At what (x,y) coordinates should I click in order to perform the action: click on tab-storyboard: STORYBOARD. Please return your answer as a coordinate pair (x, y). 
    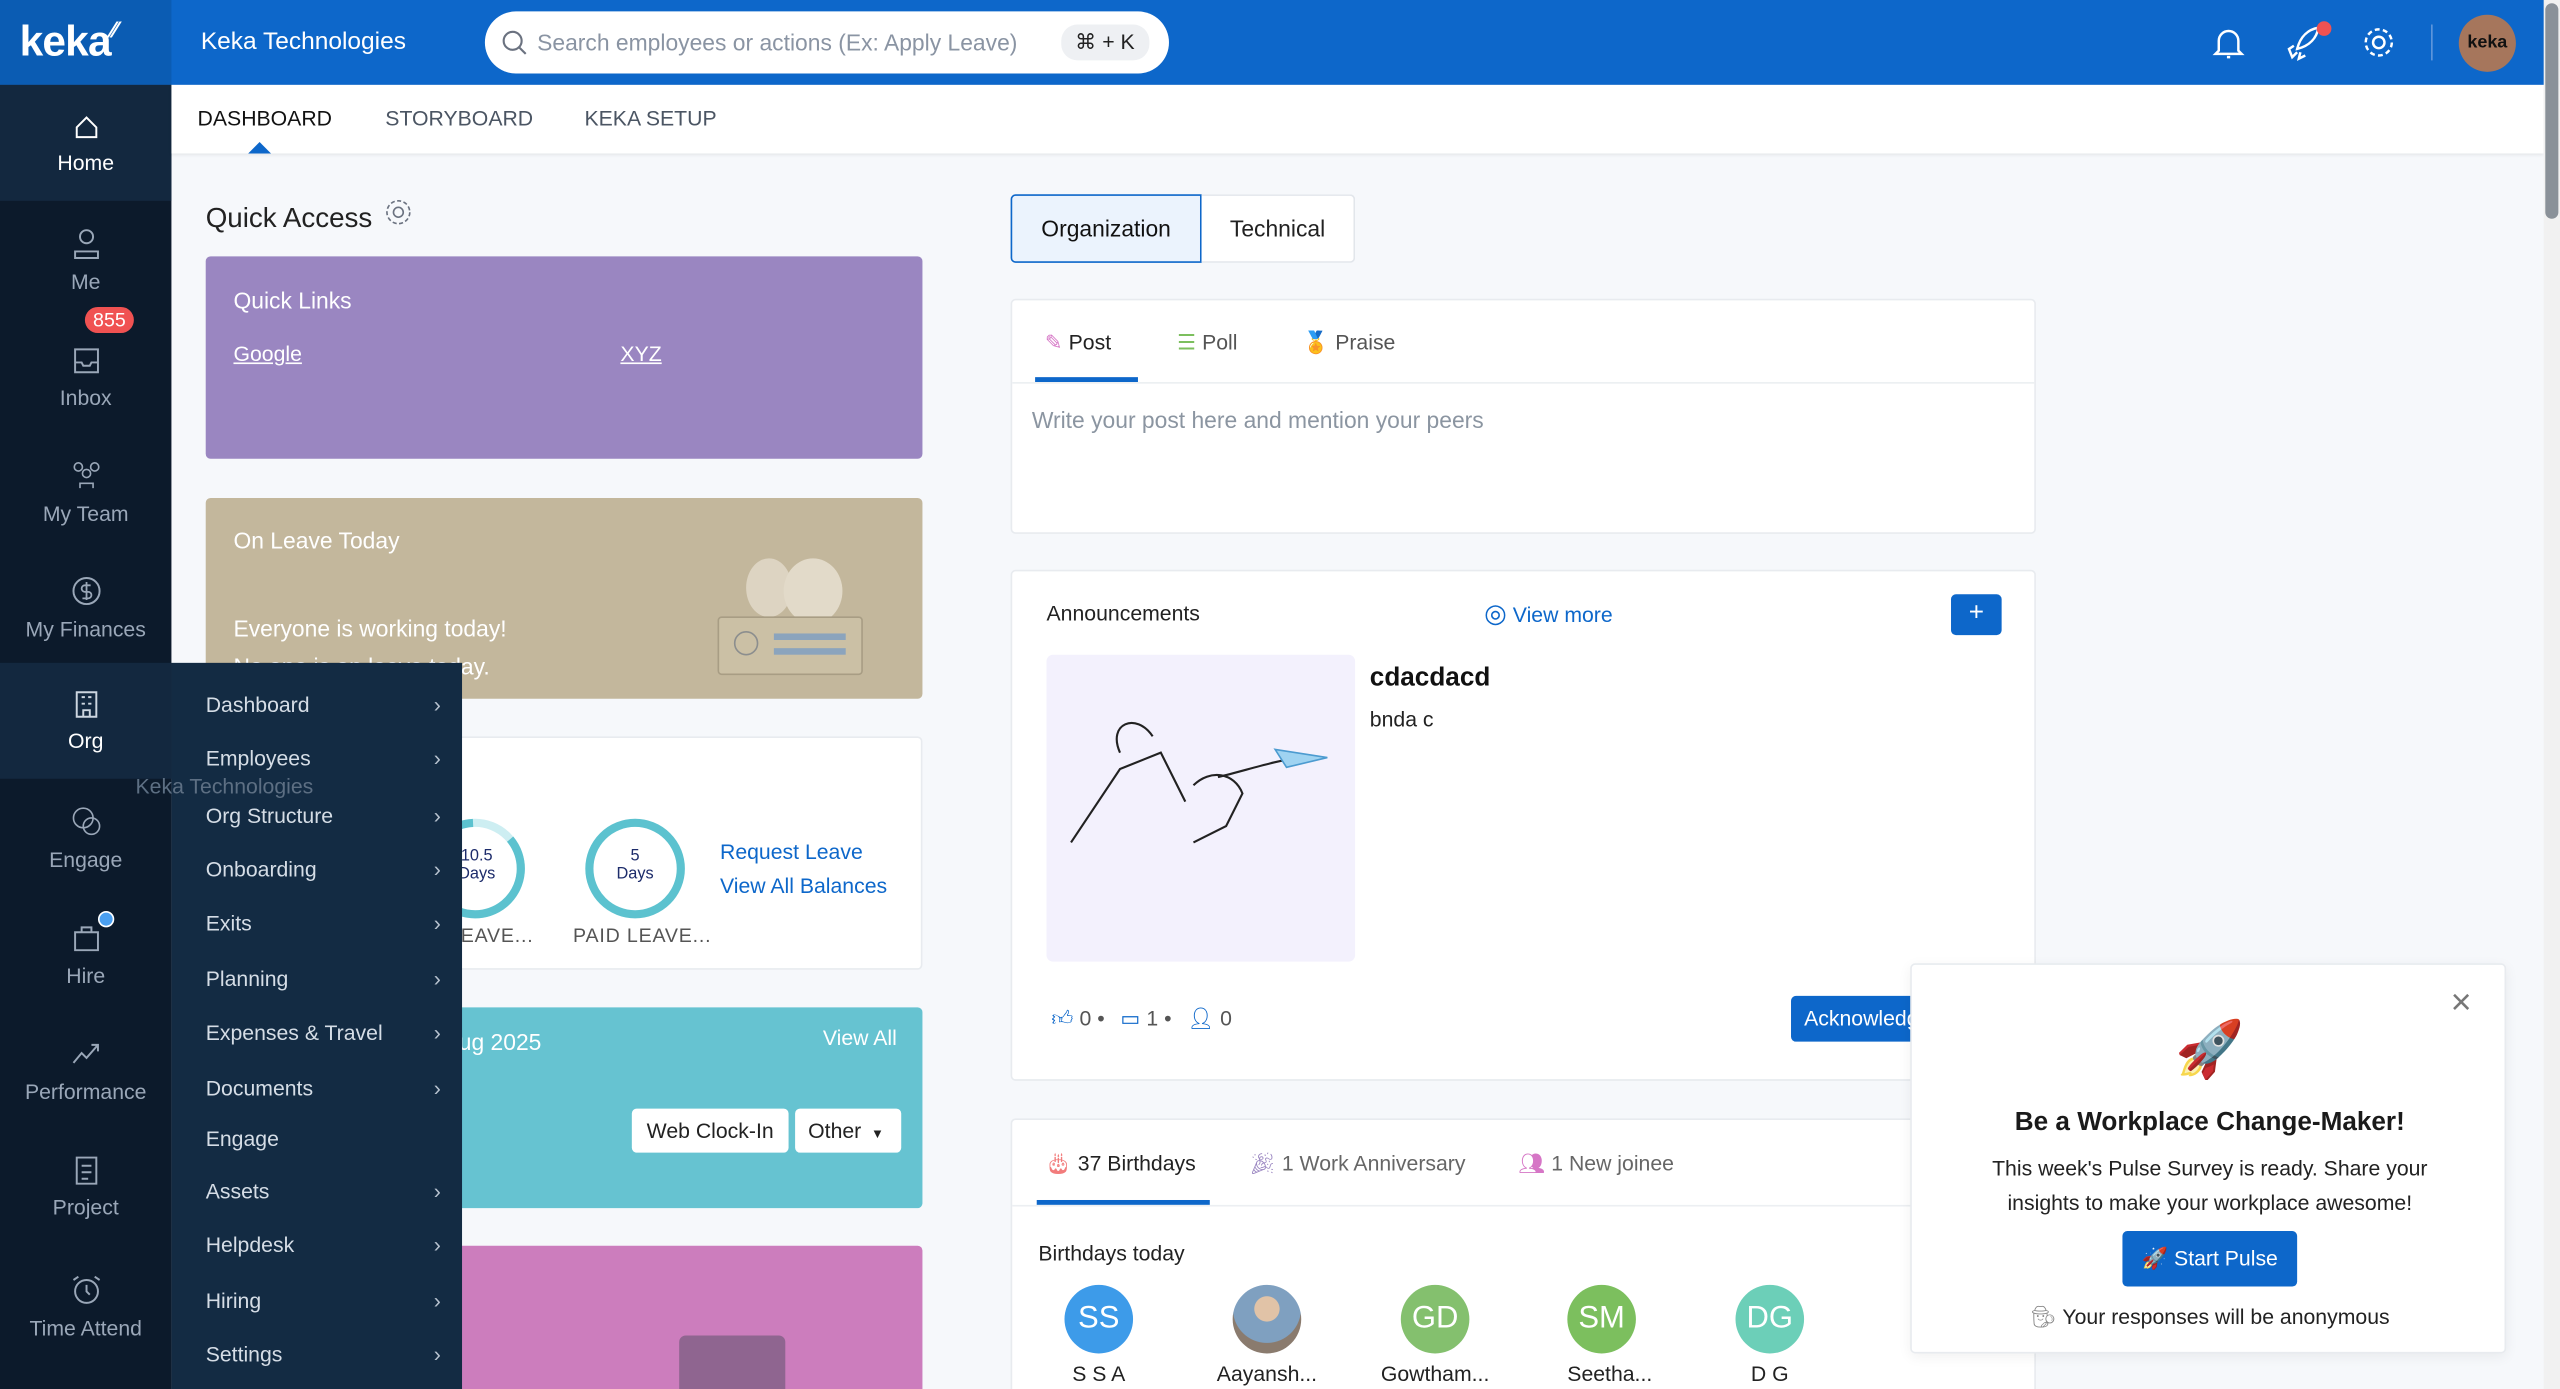
    Looking at the image, I should click on (459, 118).